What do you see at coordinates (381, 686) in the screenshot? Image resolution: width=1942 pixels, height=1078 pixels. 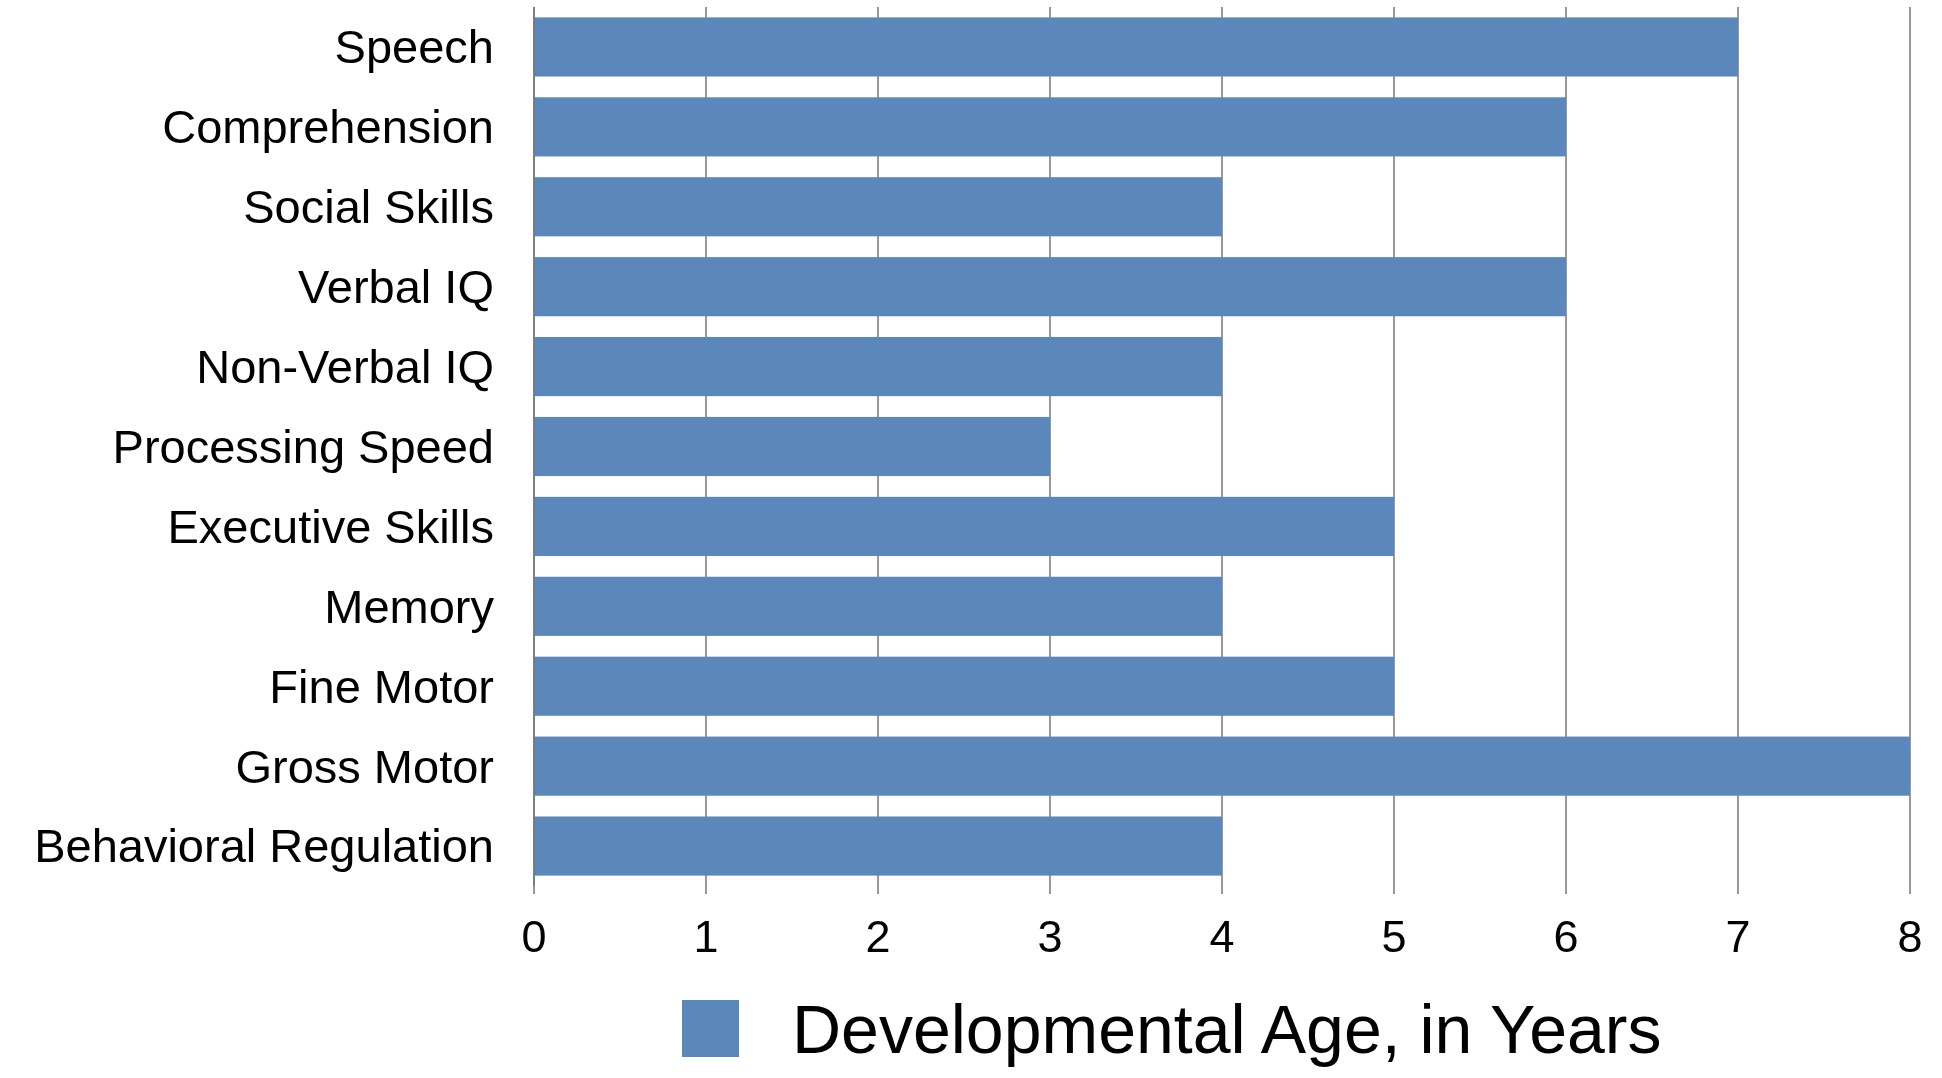 I see `y-tick-label: Fine Motor` at bounding box center [381, 686].